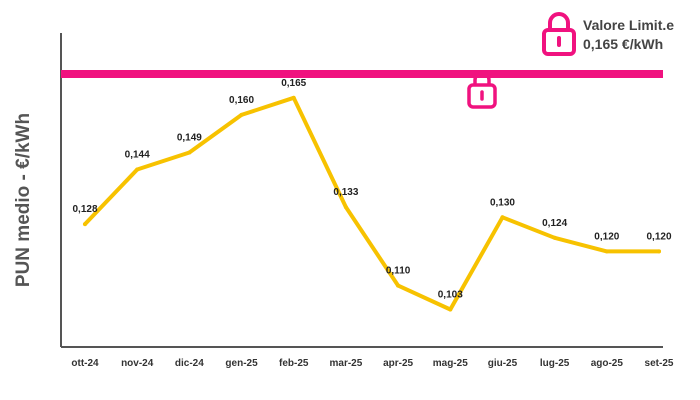 This screenshot has height=400, width=700. I want to click on x-tick-label: nov-24, so click(137, 363).